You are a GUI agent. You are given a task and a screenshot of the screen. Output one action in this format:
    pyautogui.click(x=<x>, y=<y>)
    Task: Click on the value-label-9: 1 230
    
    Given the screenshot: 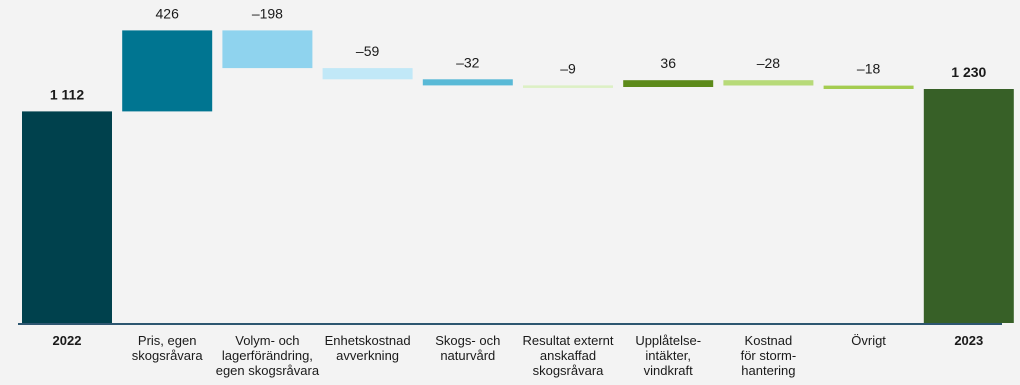 What is the action you would take?
    pyautogui.click(x=968, y=72)
    